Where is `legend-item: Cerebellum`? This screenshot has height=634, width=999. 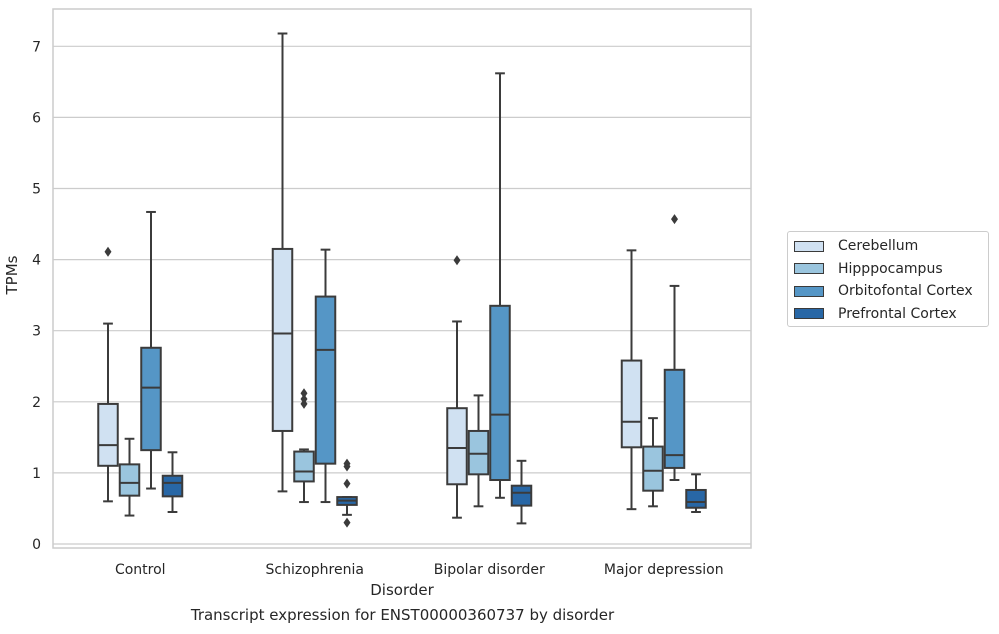
legend-item: Cerebellum is located at coordinates (856, 246).